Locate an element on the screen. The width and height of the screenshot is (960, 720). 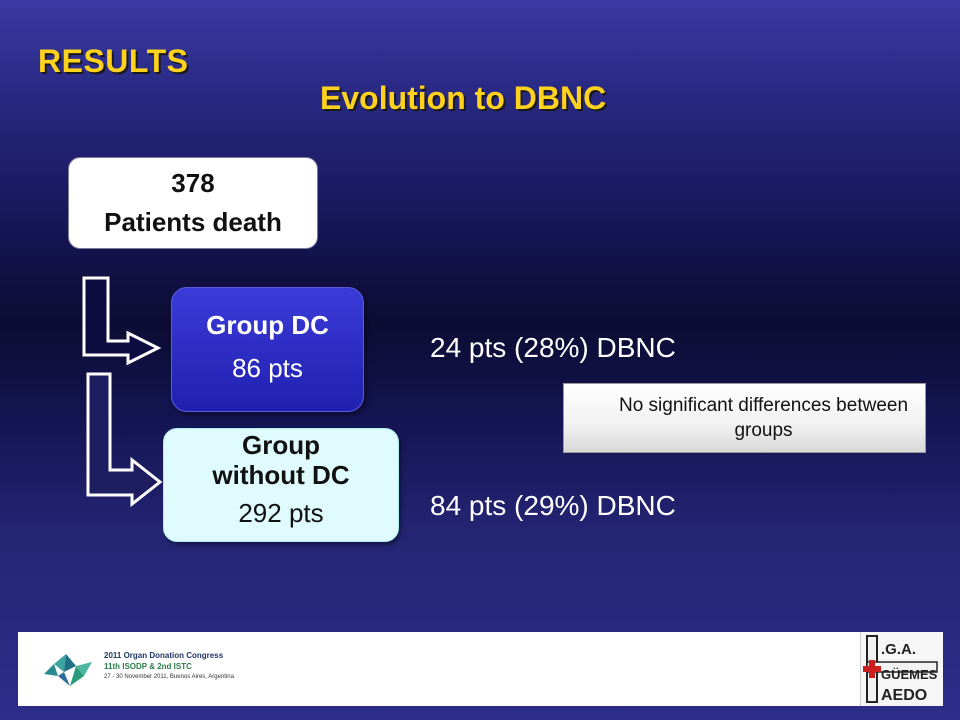
hospital-logo: .G.A. GÜEMES AEDO is located at coordinates (901, 669).